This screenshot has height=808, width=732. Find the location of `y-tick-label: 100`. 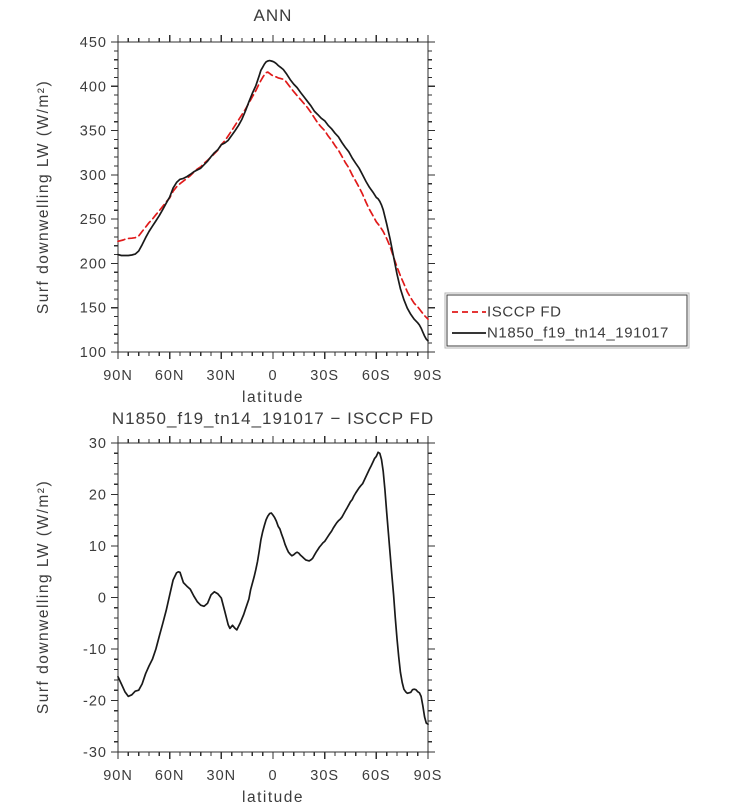

y-tick-label: 100 is located at coordinates (93, 353).